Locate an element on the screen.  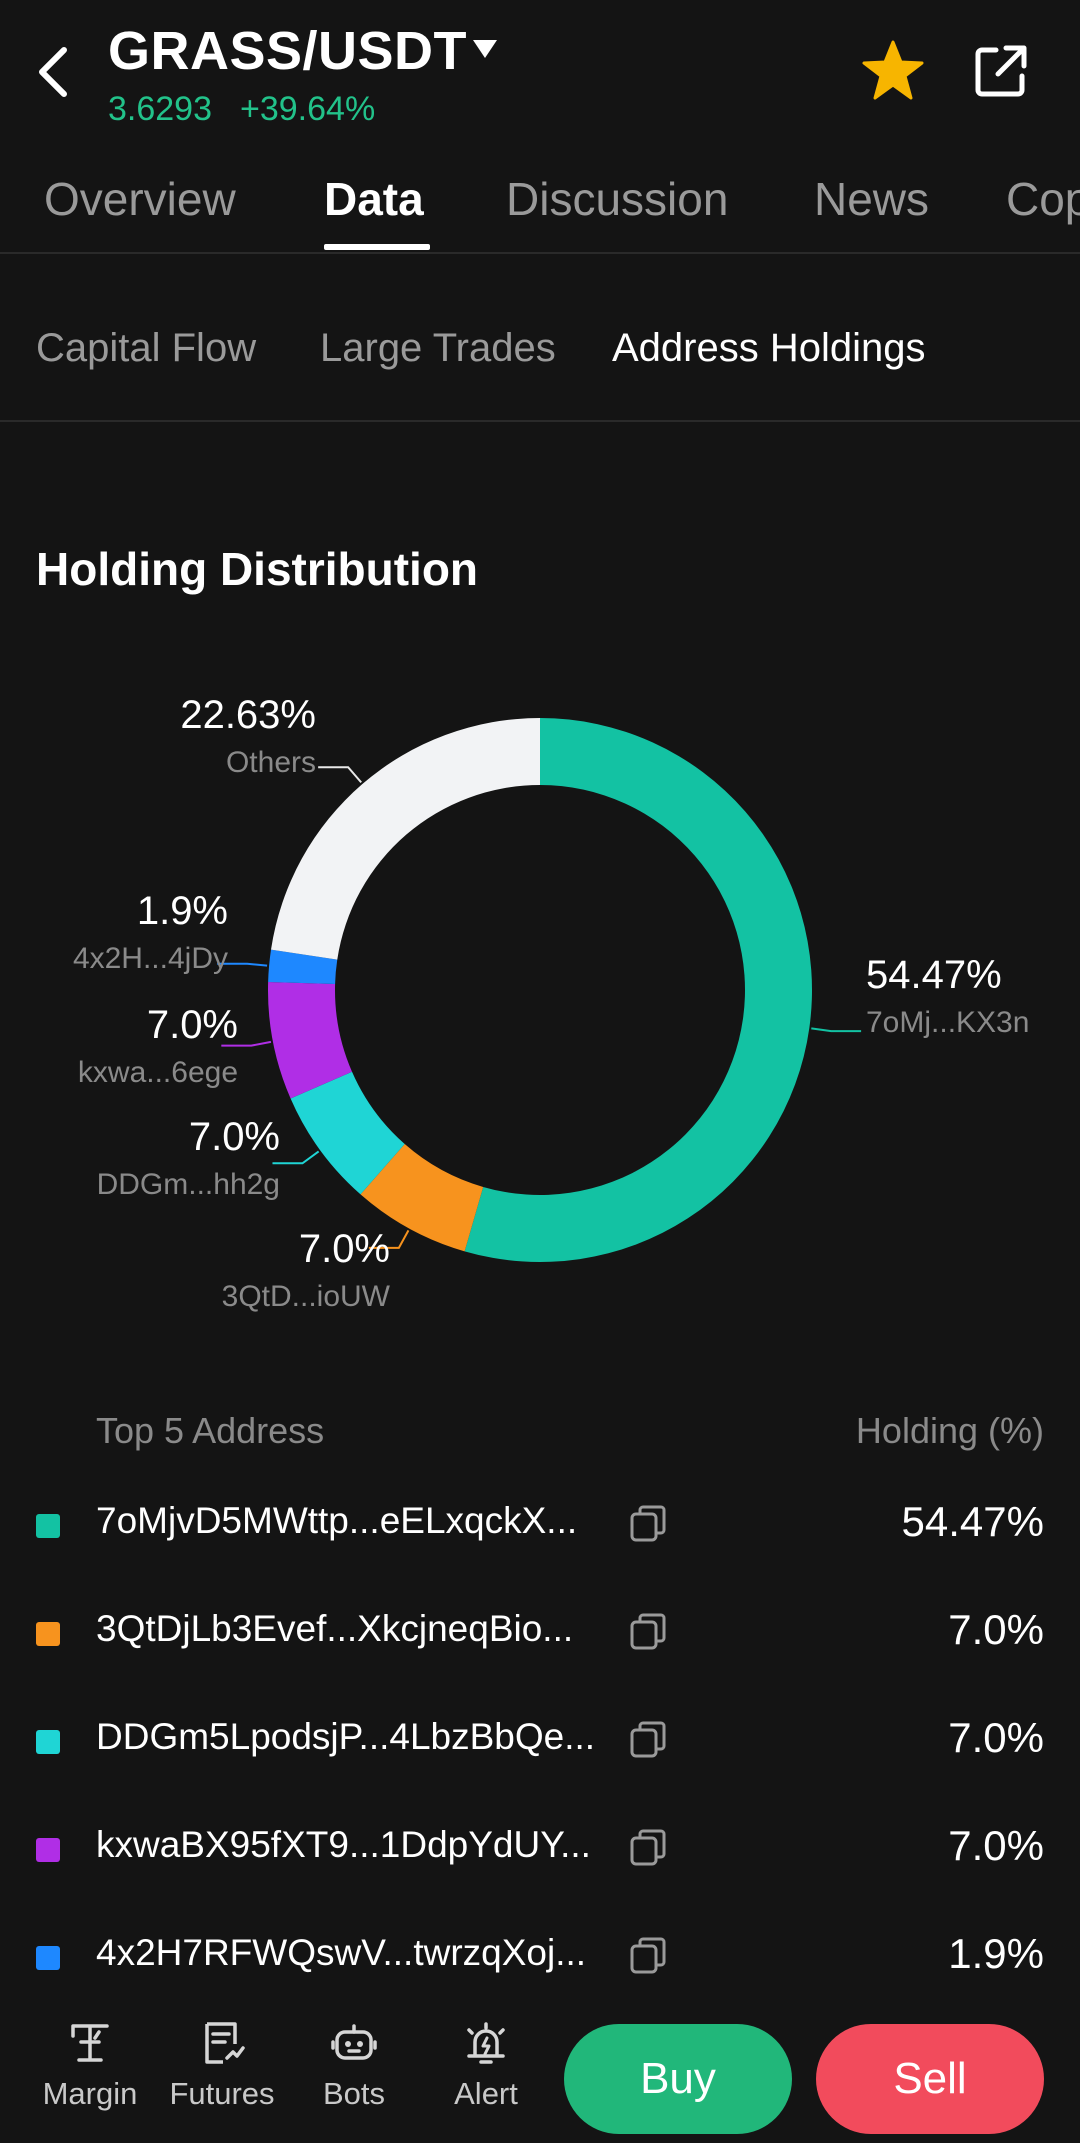
share-icon is located at coordinates (1001, 71).